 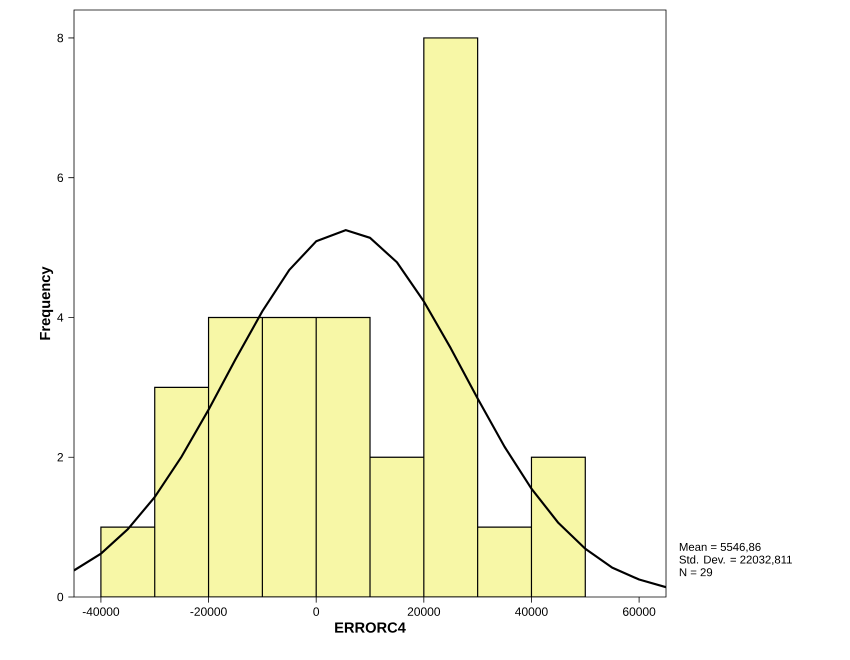 I want to click on y-tick-label: 4, so click(x=60, y=317).